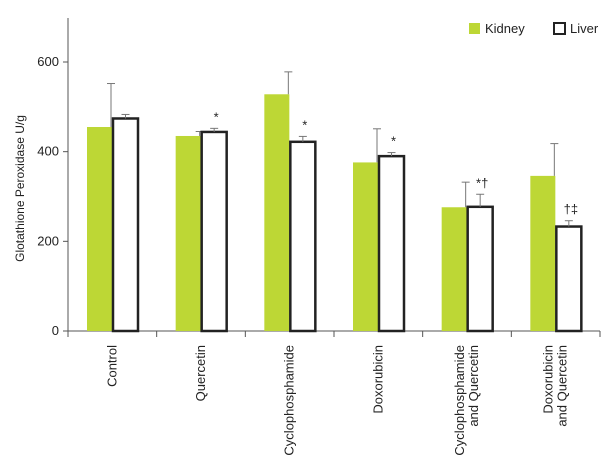 The width and height of the screenshot is (611, 472). What do you see at coordinates (55, 330) in the screenshot?
I see `y-tick-label: 0` at bounding box center [55, 330].